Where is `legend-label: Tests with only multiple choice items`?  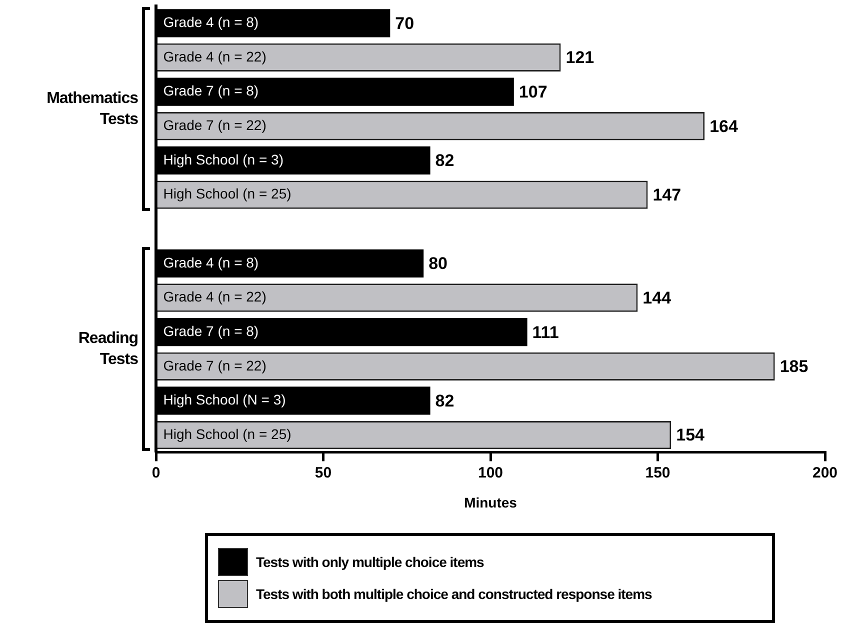 legend-label: Tests with only multiple choice items is located at coordinates (370, 562).